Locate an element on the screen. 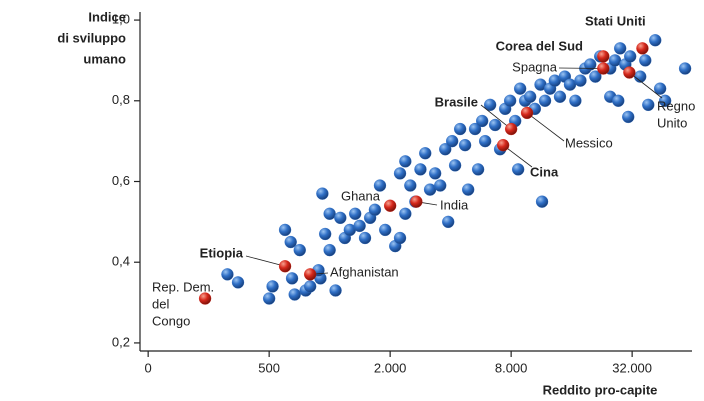 This screenshot has width=704, height=401. point-label: Rep. Dem. is located at coordinates (183, 286).